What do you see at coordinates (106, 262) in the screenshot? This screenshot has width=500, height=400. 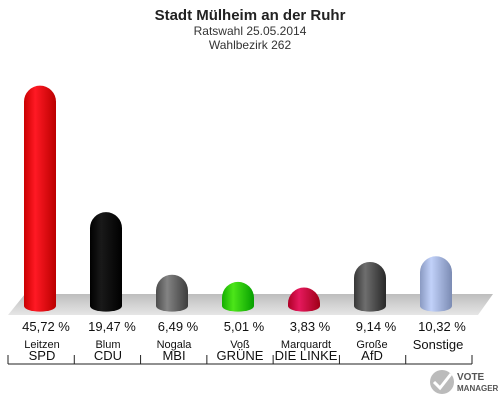 I see `bar-cdu` at bounding box center [106, 262].